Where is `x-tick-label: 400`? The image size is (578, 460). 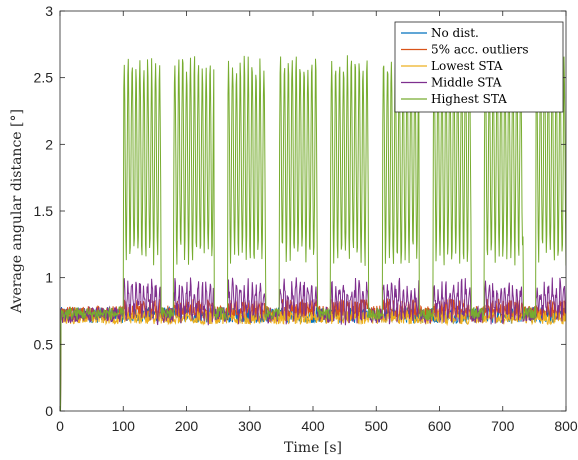
x-tick-label: 400 is located at coordinates (313, 426).